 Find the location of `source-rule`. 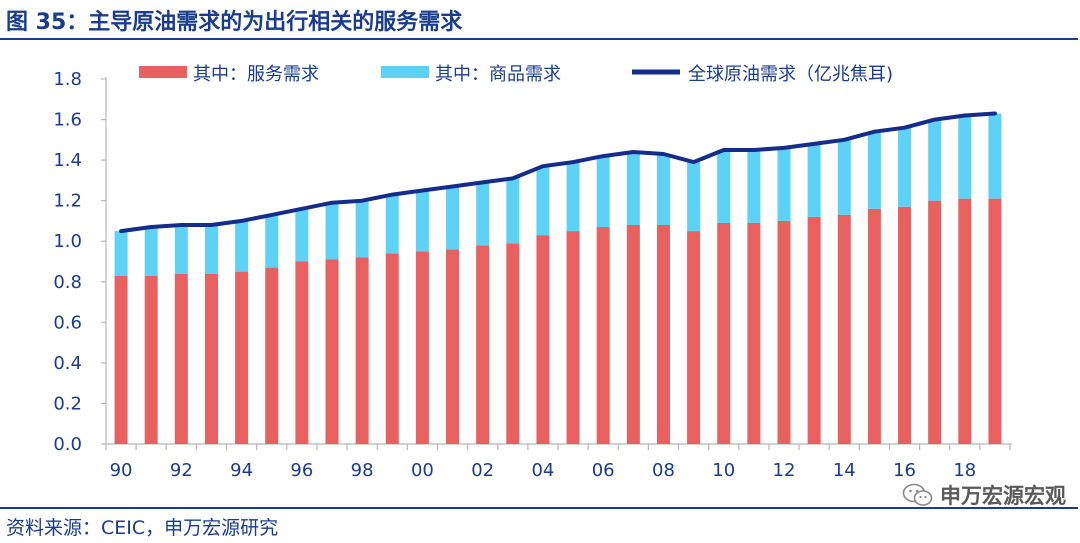

source-rule is located at coordinates (539, 508).